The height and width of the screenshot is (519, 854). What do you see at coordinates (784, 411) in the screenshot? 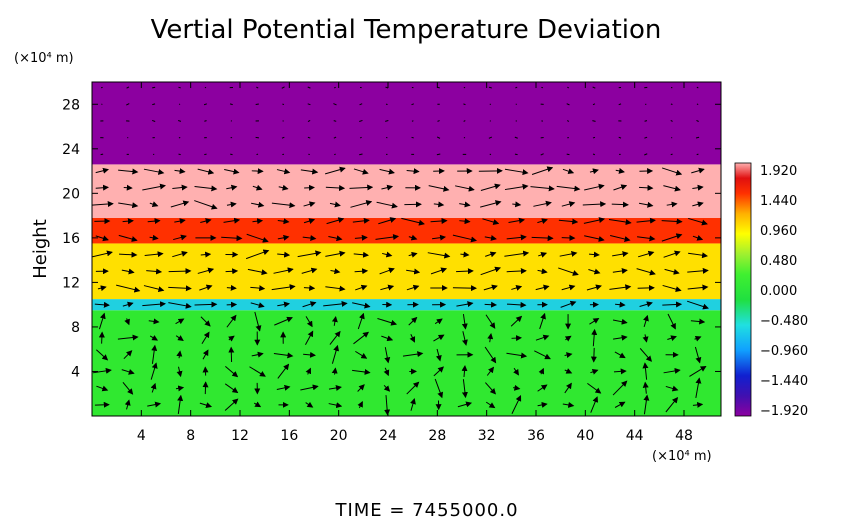
I see `colorbar-tick-label: −1.920` at bounding box center [784, 411].